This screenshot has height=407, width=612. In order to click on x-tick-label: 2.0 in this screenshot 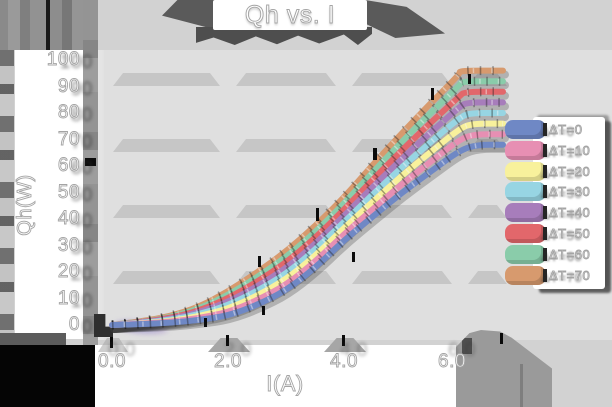, I will do `click(228, 362)`.